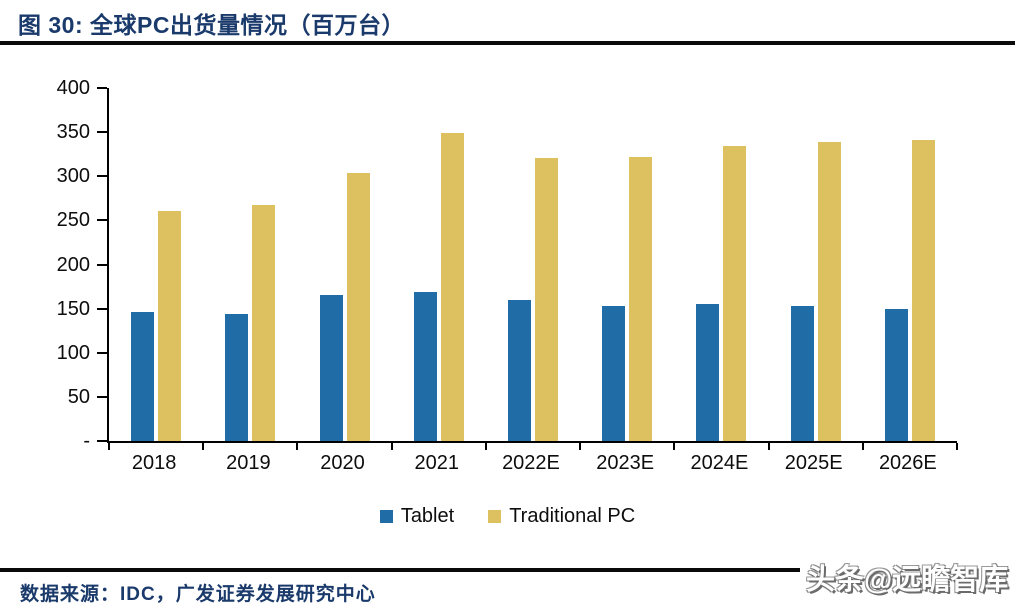  What do you see at coordinates (358, 306) in the screenshot?
I see `bar-traditional-pc-2020` at bounding box center [358, 306].